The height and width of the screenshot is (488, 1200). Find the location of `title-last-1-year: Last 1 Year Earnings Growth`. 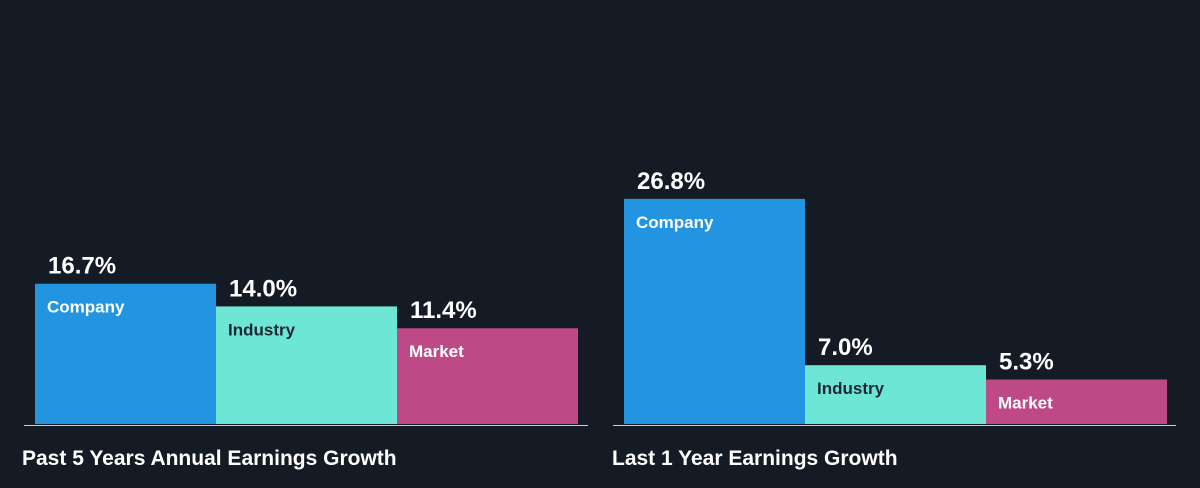

title-last-1-year: Last 1 Year Earnings Growth is located at coordinates (755, 458).